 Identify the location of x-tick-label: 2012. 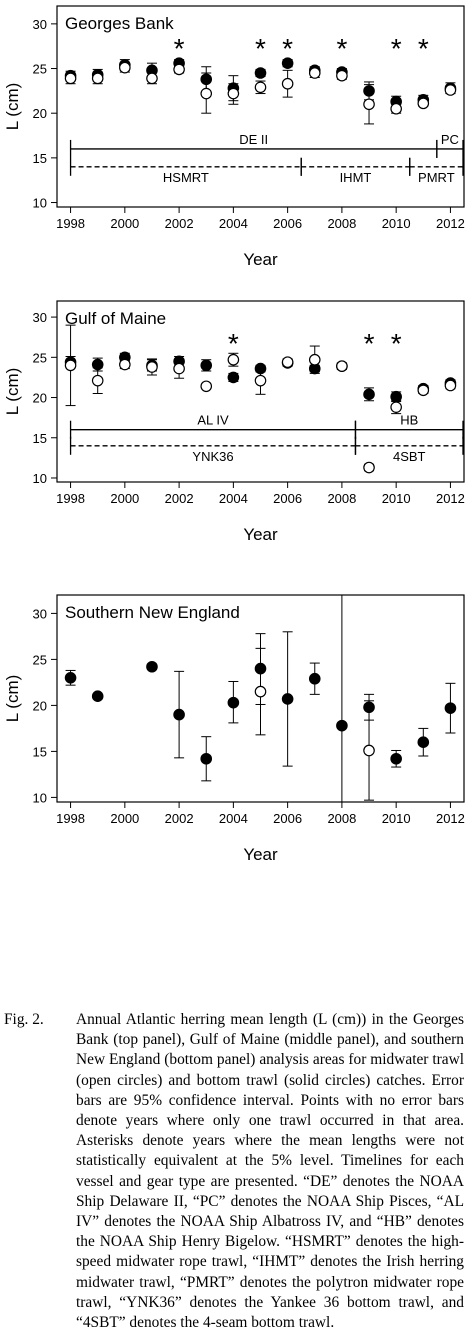
(450, 223).